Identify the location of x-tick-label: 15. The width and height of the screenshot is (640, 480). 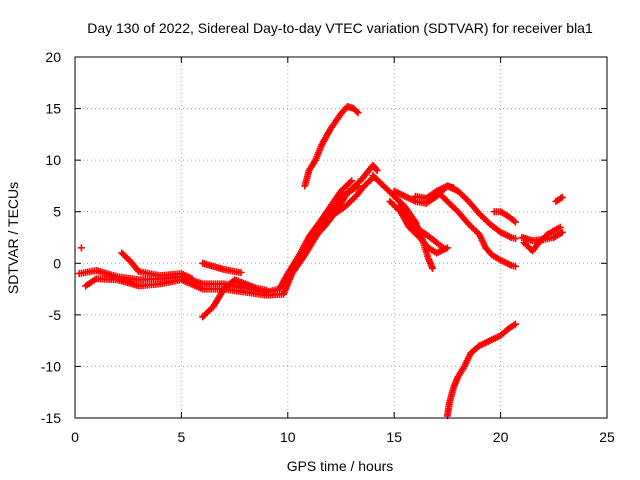
(394, 437).